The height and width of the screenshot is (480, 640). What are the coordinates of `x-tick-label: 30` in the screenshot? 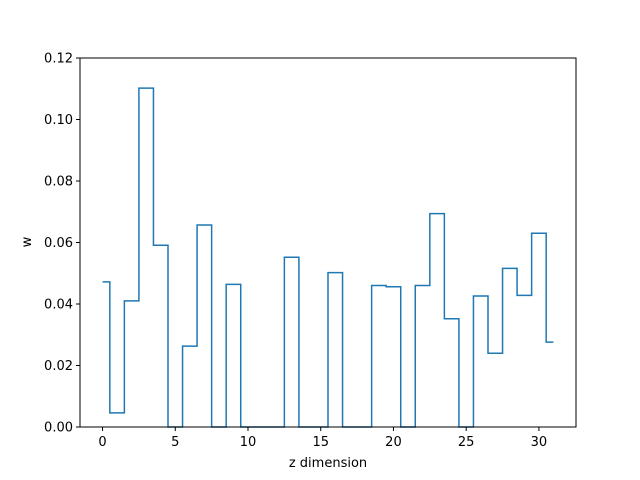 It's located at (539, 442).